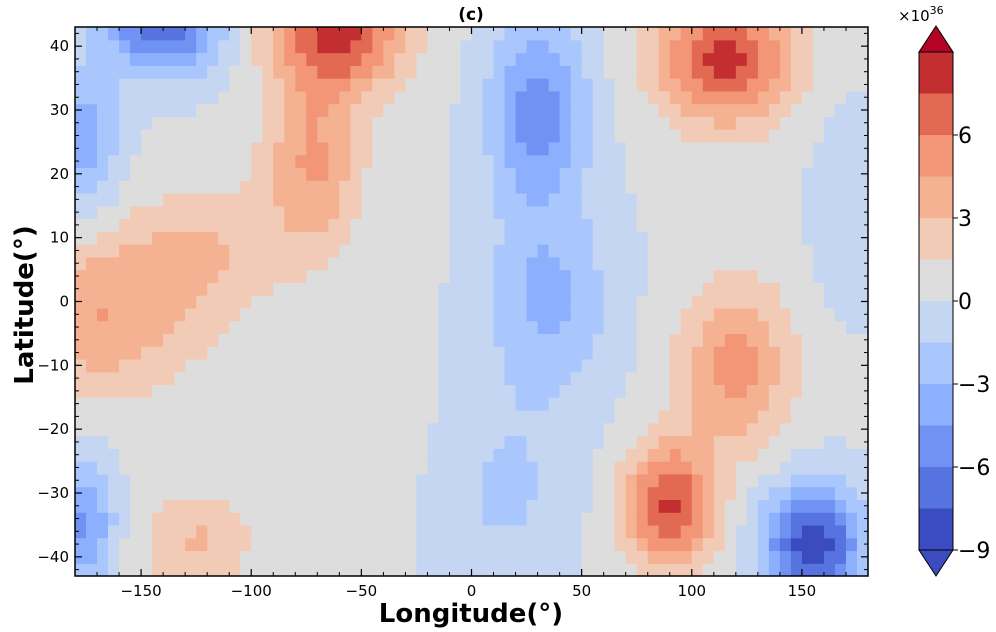  What do you see at coordinates (971, 344) in the screenshot?
I see `colorbar-ticks: 630−3−6−9` at bounding box center [971, 344].